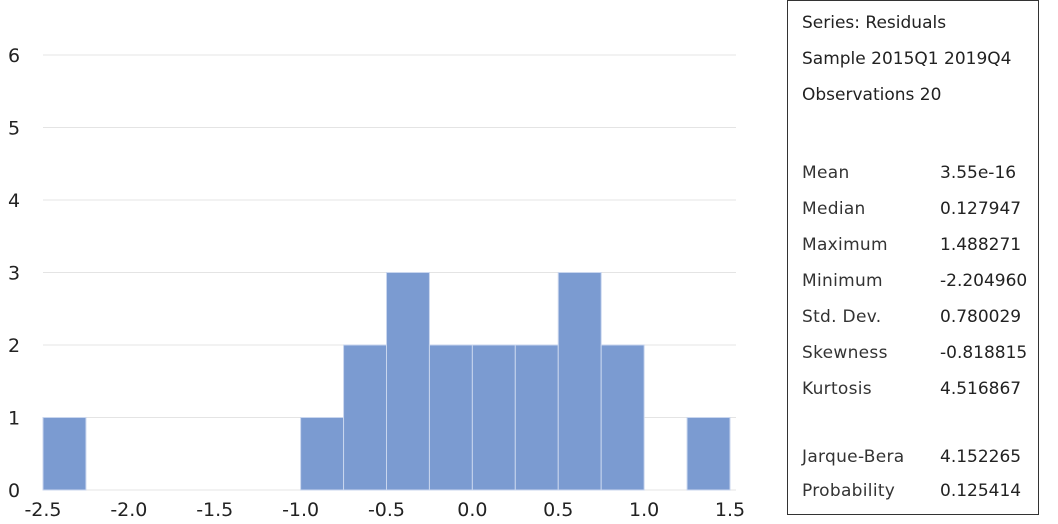  I want to click on stat-value: 4.152265, so click(981, 457).